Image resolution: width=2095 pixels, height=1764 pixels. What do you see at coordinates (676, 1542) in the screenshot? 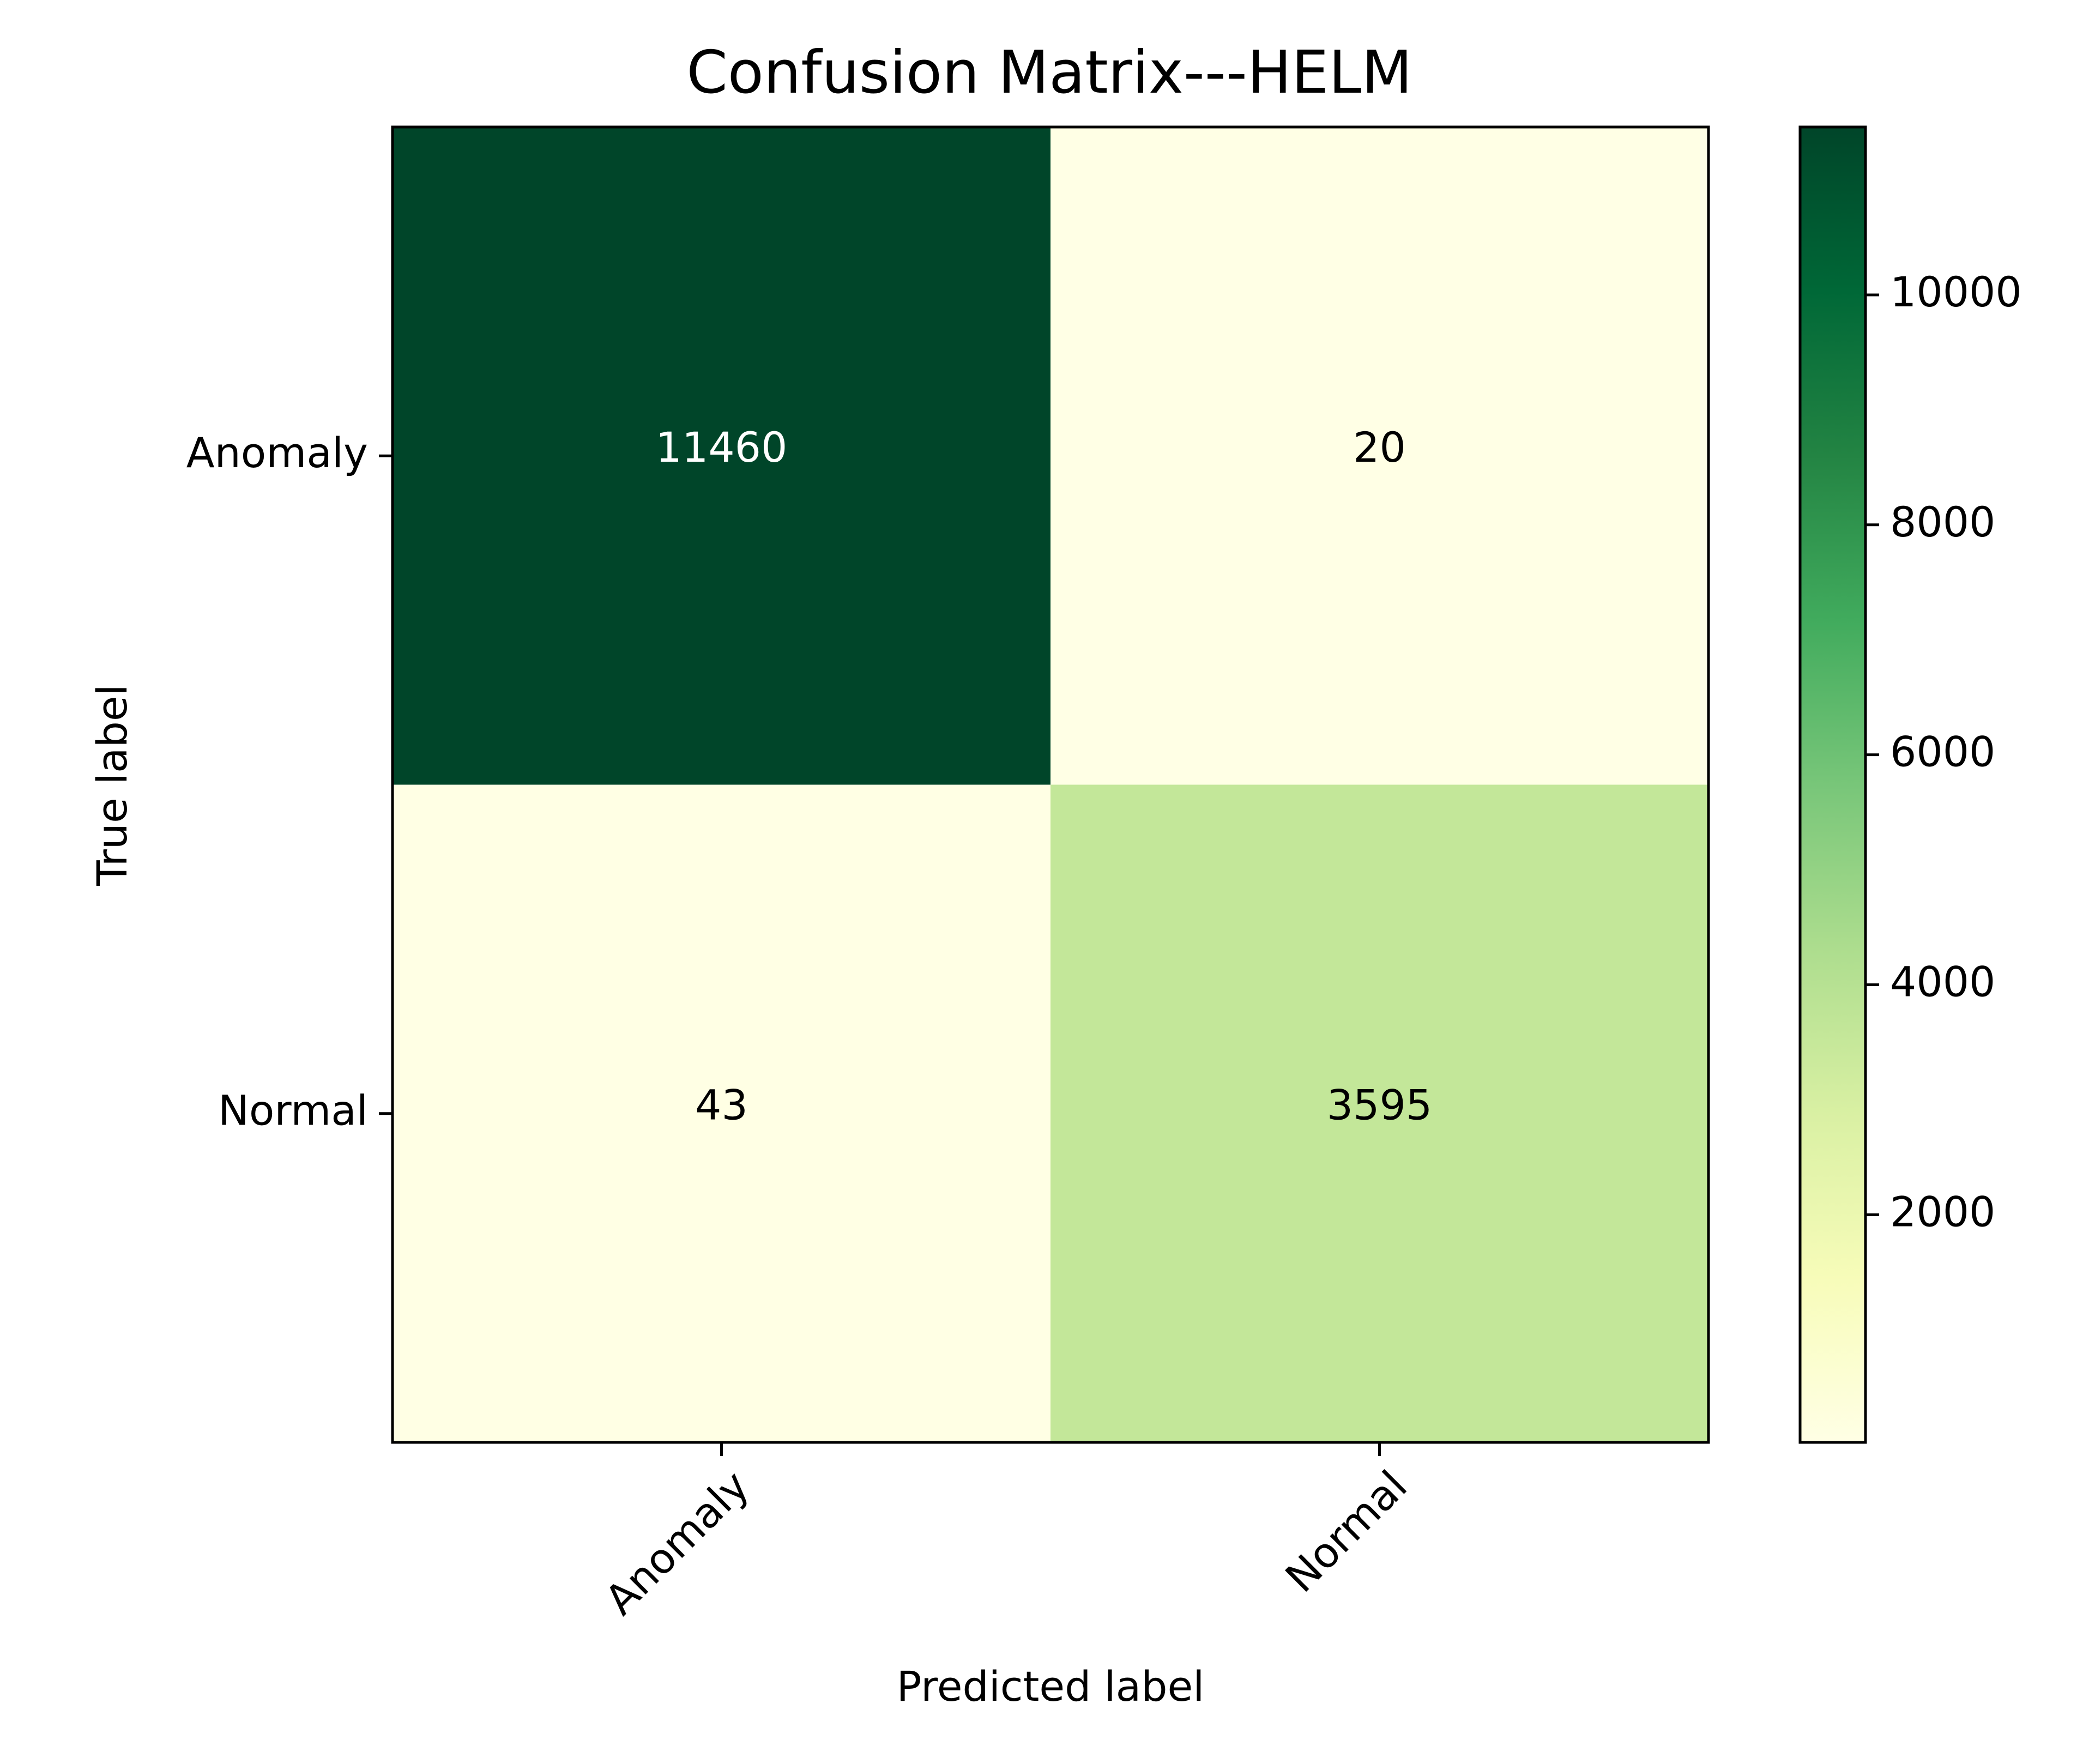
I see `x-tick-label: Anomaly` at bounding box center [676, 1542].